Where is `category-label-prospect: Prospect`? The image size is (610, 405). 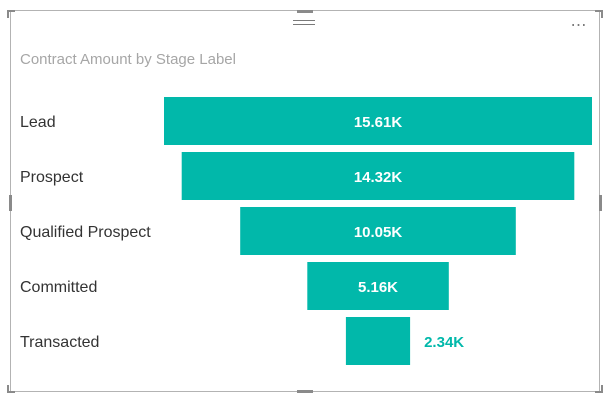
category-label-prospect: Prospect is located at coordinates (52, 177).